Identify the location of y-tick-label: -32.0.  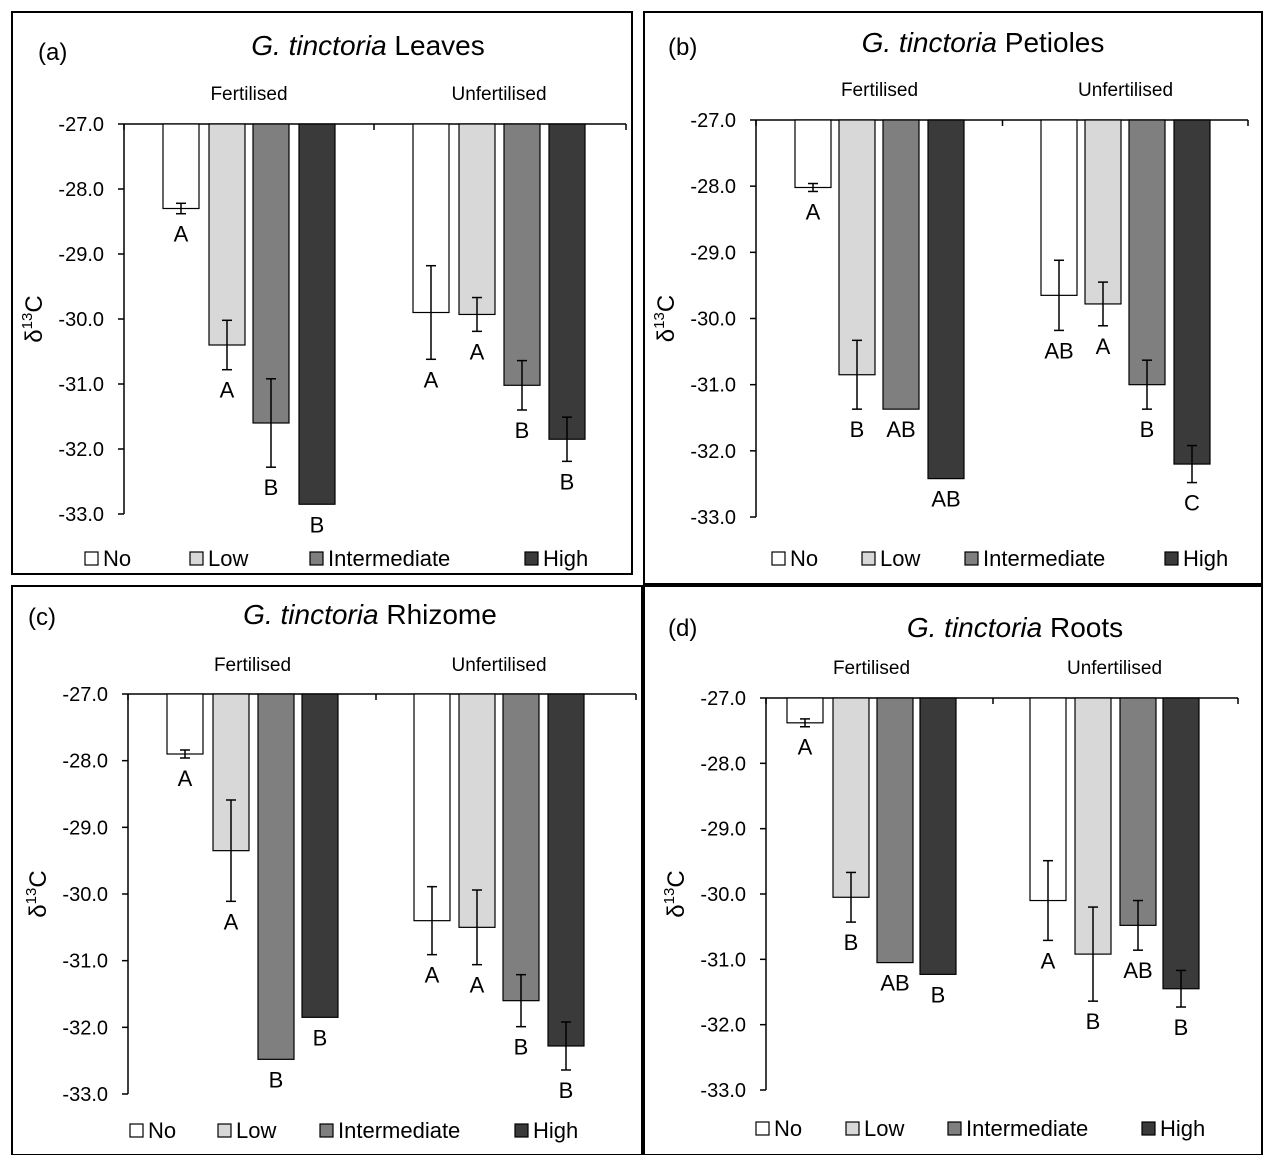
(85, 1028).